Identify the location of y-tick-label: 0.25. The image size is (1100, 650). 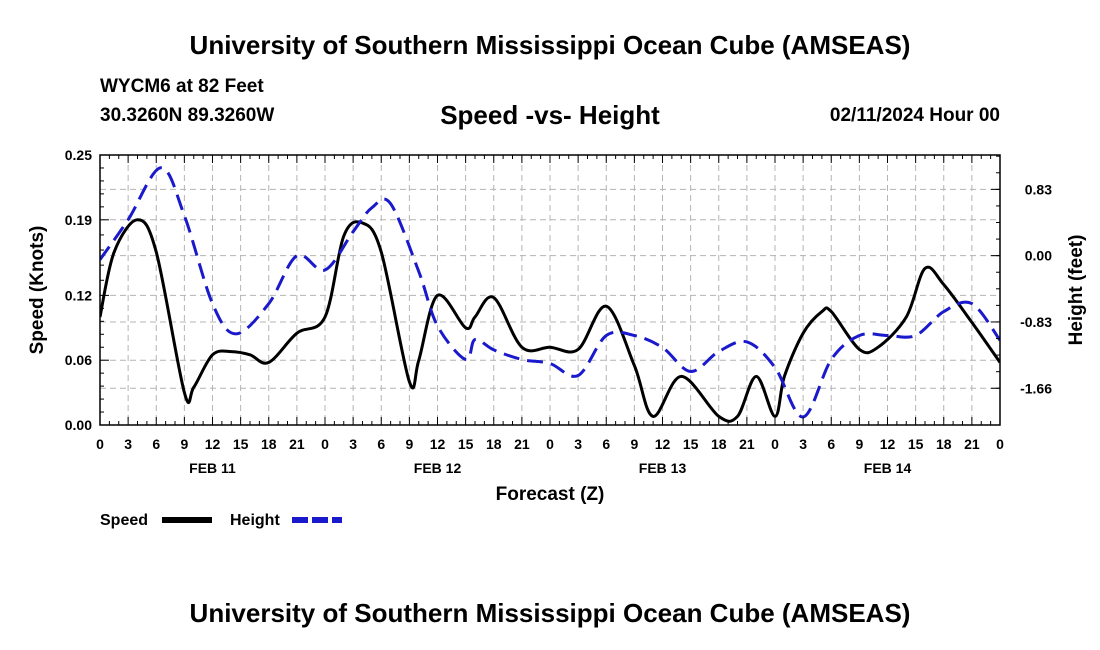
(78, 155).